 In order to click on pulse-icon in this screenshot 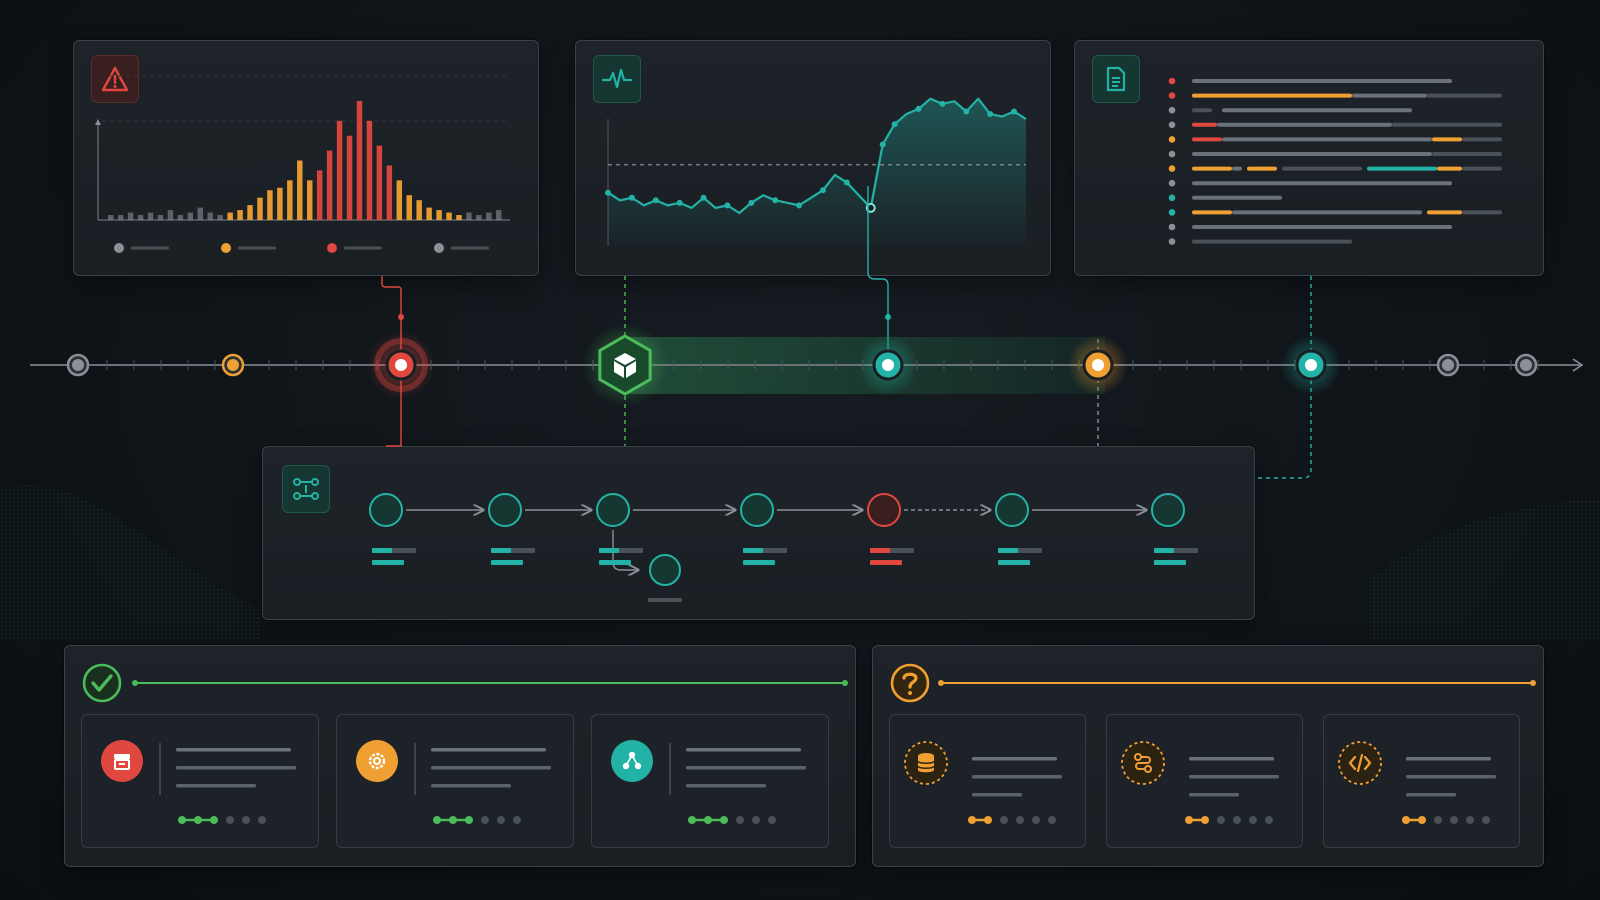, I will do `click(617, 79)`.